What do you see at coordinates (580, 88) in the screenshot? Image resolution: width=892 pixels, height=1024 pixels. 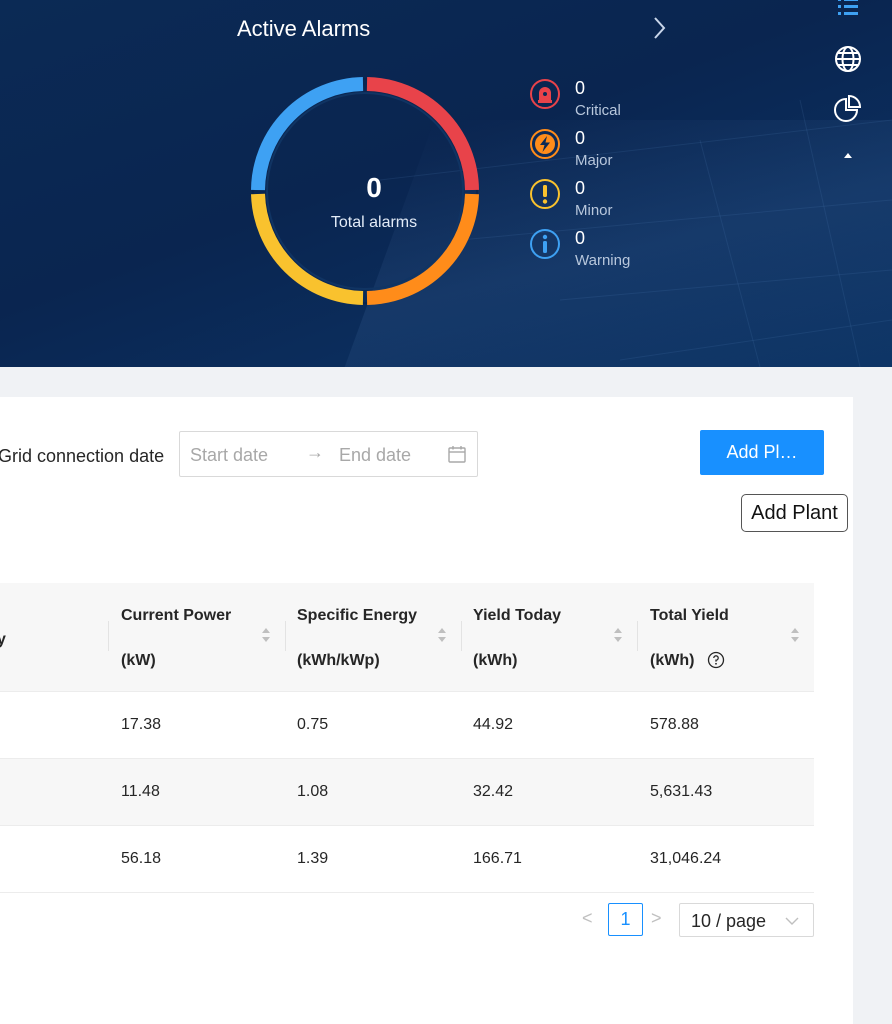 I see `critical-count: 0` at bounding box center [580, 88].